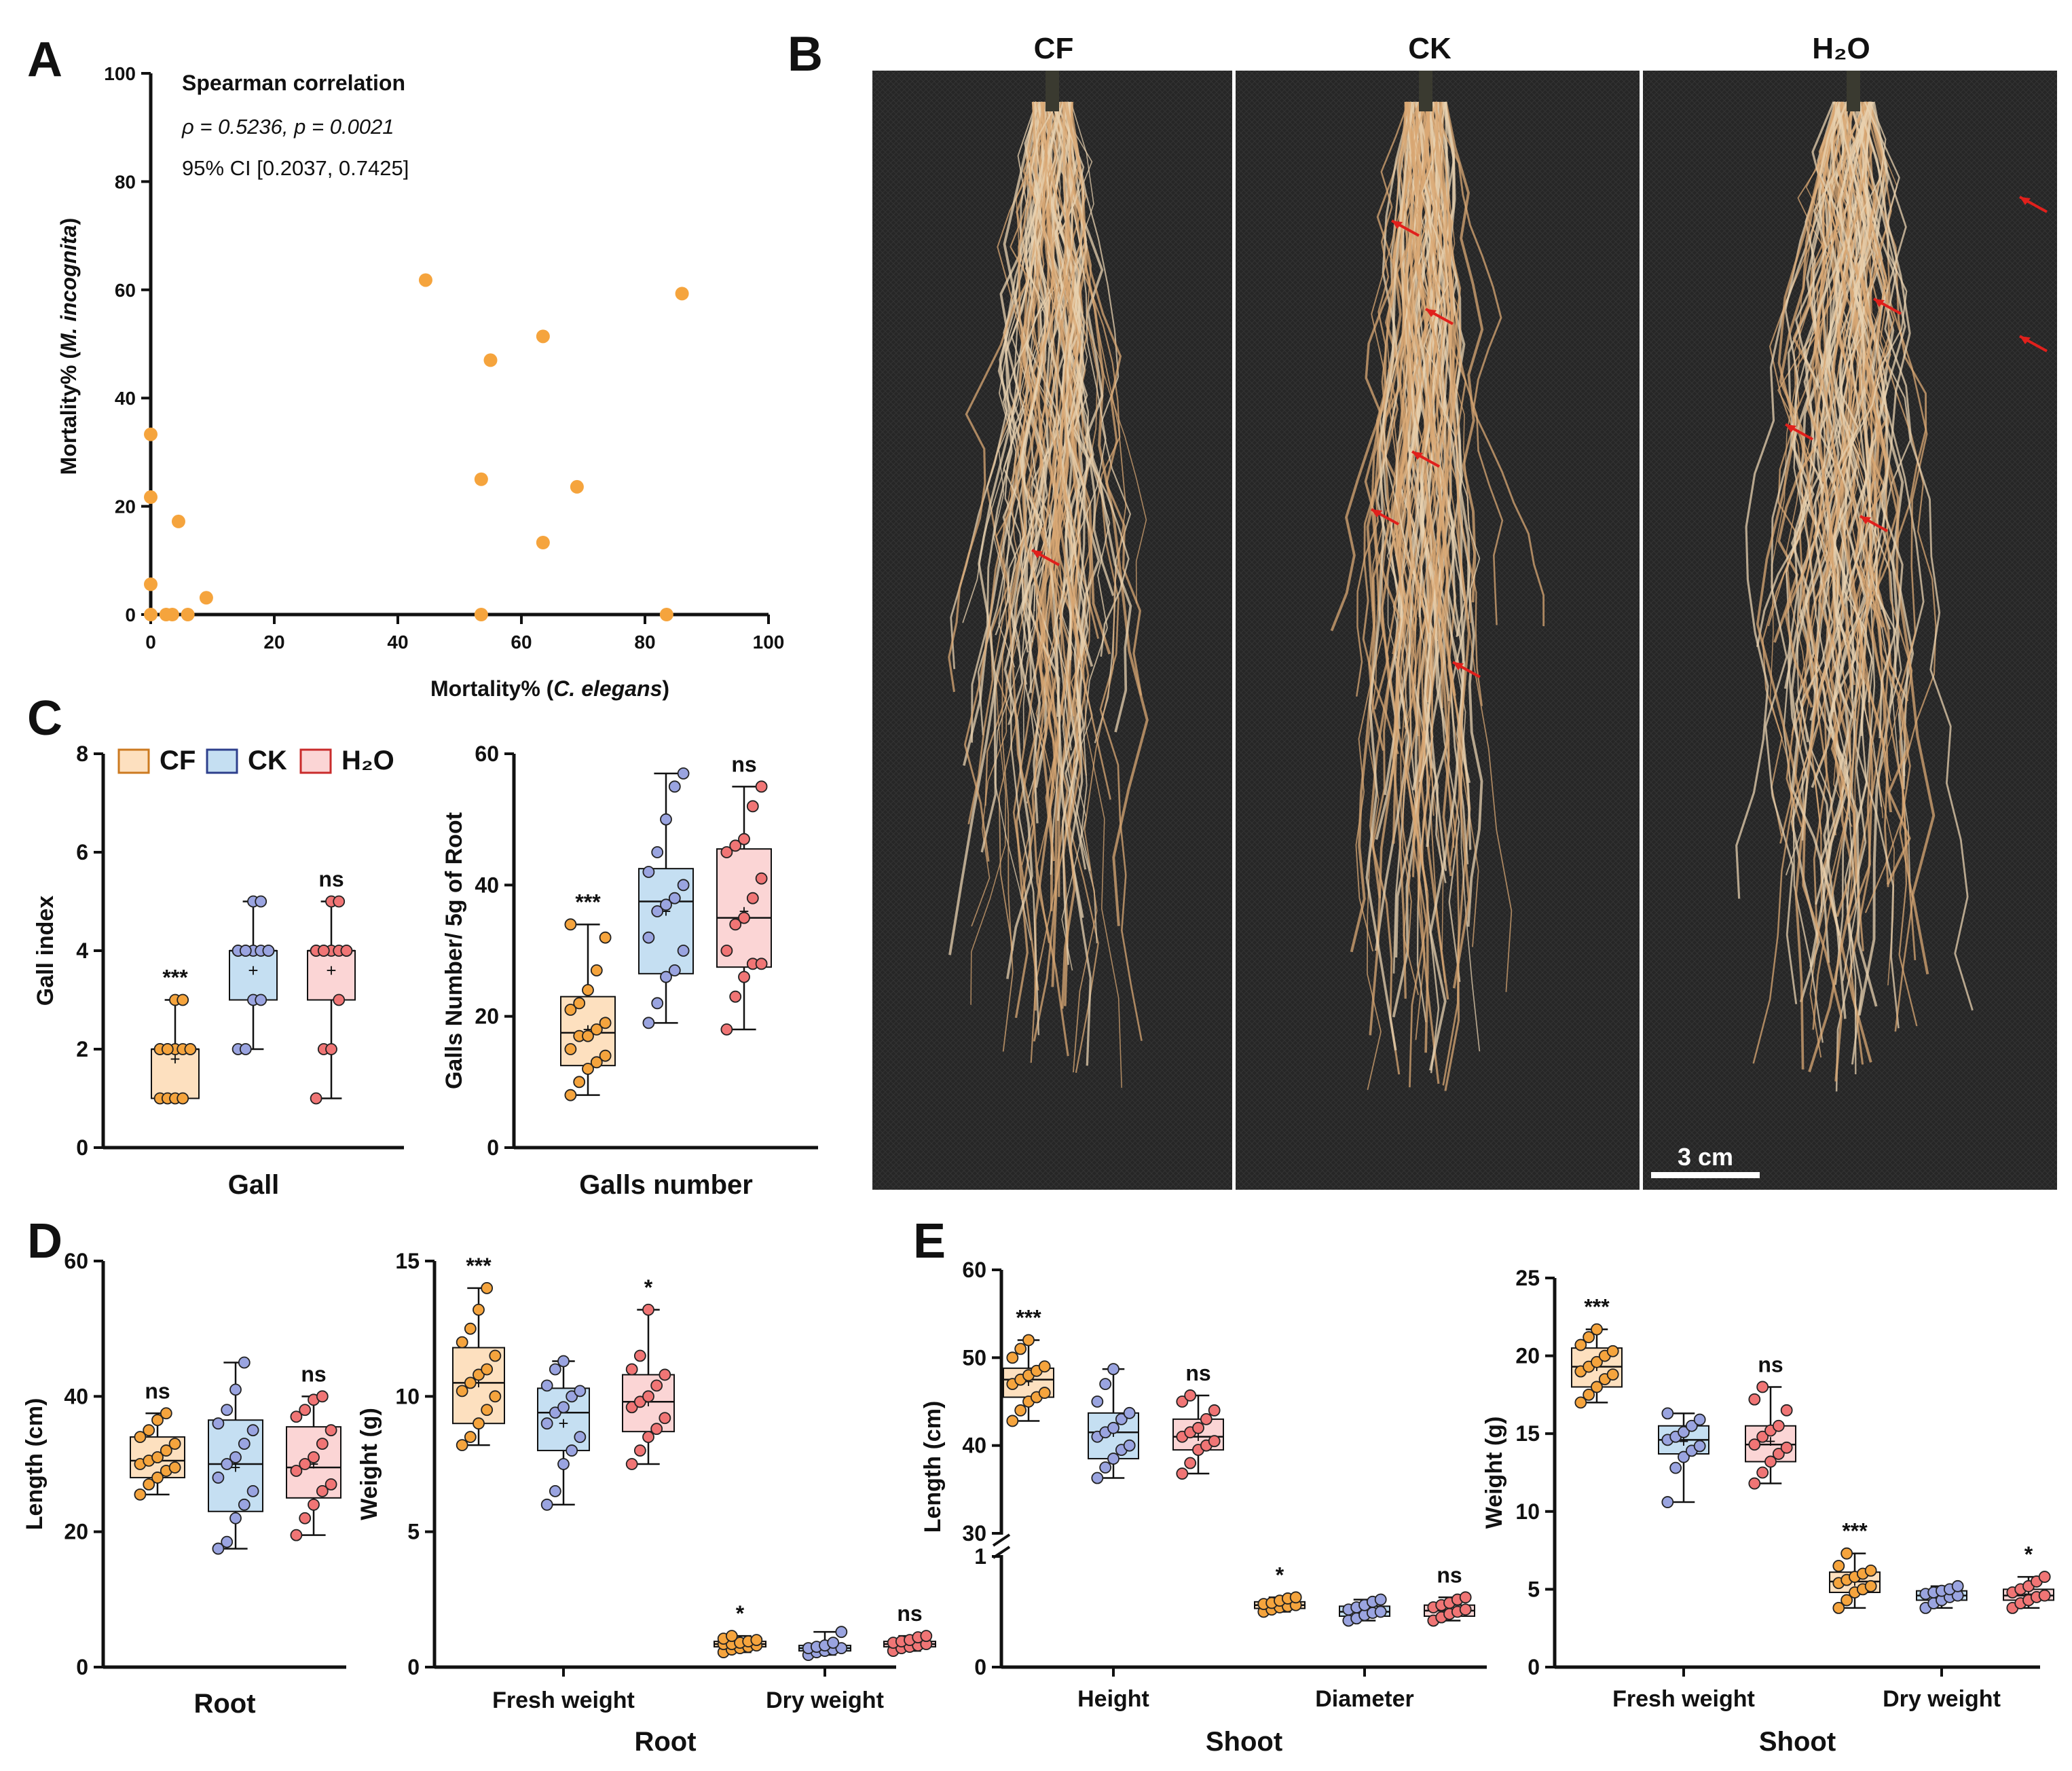  Describe the element at coordinates (76, 1532) in the screenshot. I see `y-tick-label: 20` at that location.